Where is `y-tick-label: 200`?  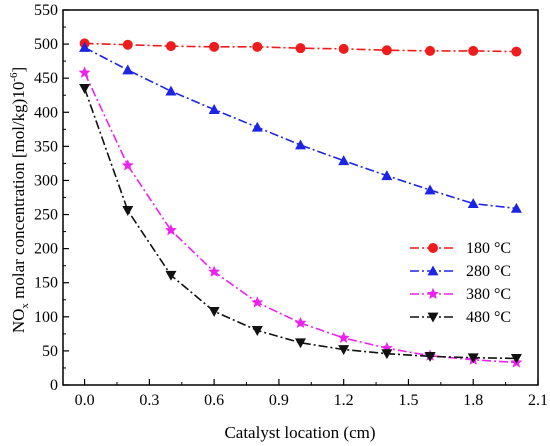
y-tick-label: 200 is located at coordinates (46, 249).